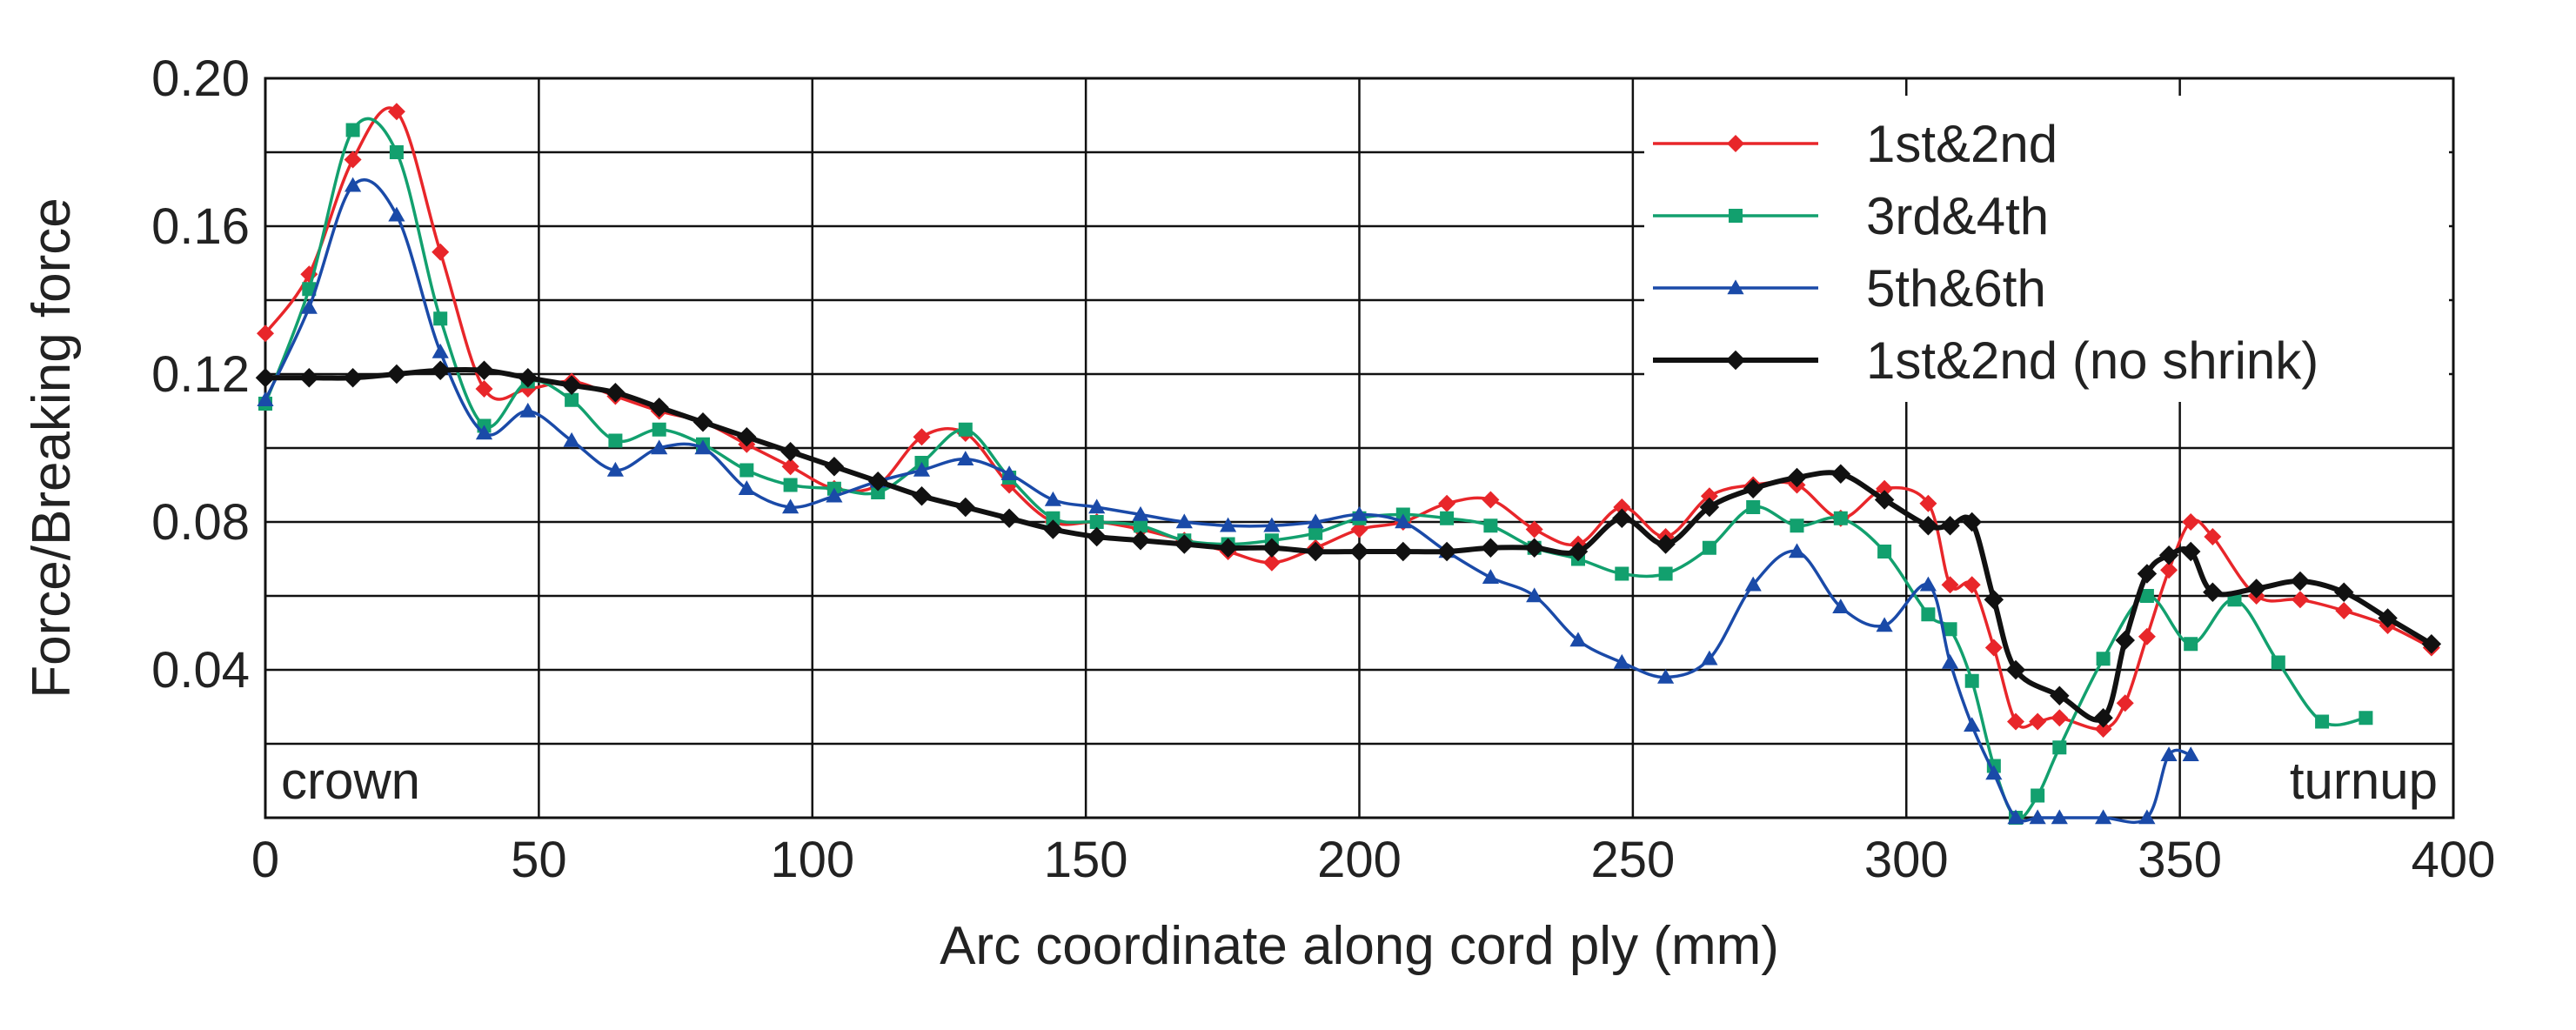 The image size is (2576, 1030). I want to click on legend-label: 1st&2nd, so click(1961, 144).